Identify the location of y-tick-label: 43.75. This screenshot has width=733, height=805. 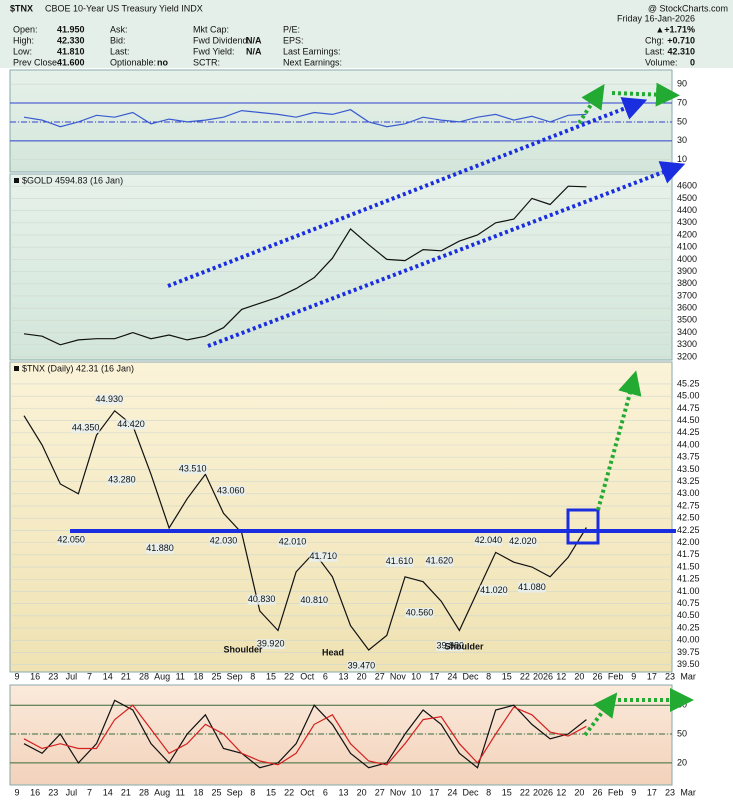
(688, 457).